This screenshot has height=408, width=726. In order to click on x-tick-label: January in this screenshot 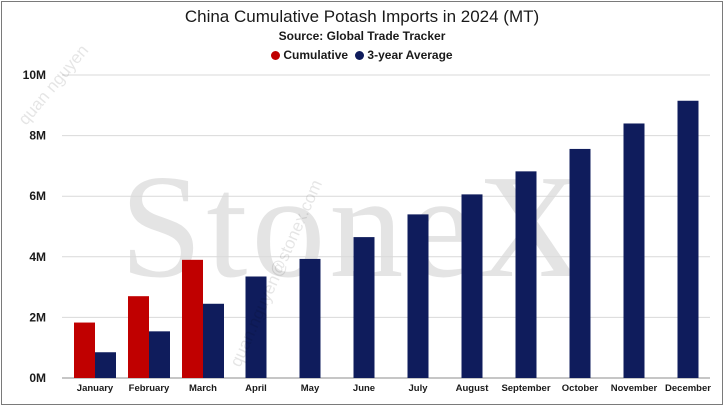, I will do `click(95, 388)`.